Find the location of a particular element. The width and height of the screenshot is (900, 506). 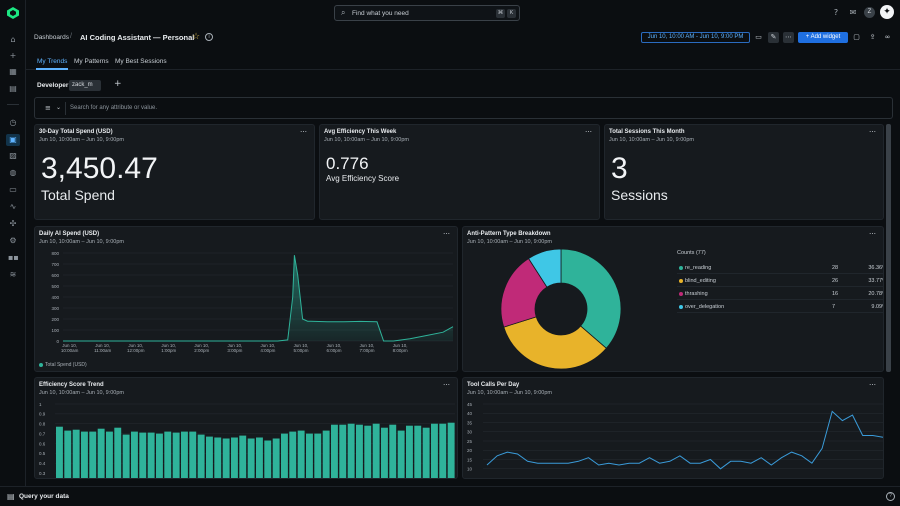

alerts-icon: ◷ is located at coordinates (13, 122).